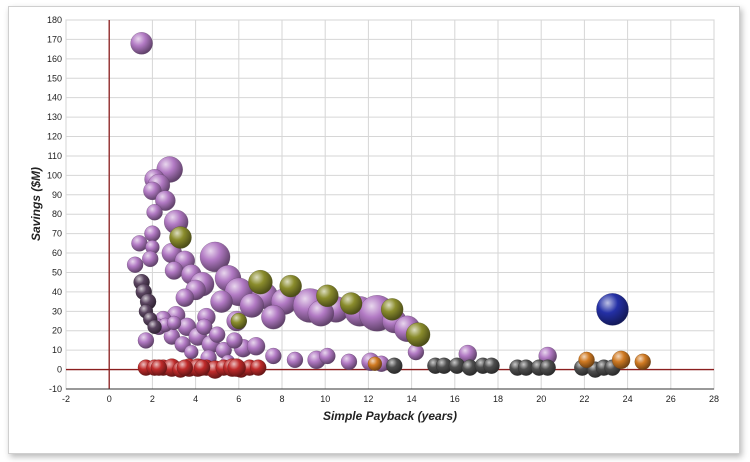  I want to click on x-tick-label: 16, so click(455, 399).